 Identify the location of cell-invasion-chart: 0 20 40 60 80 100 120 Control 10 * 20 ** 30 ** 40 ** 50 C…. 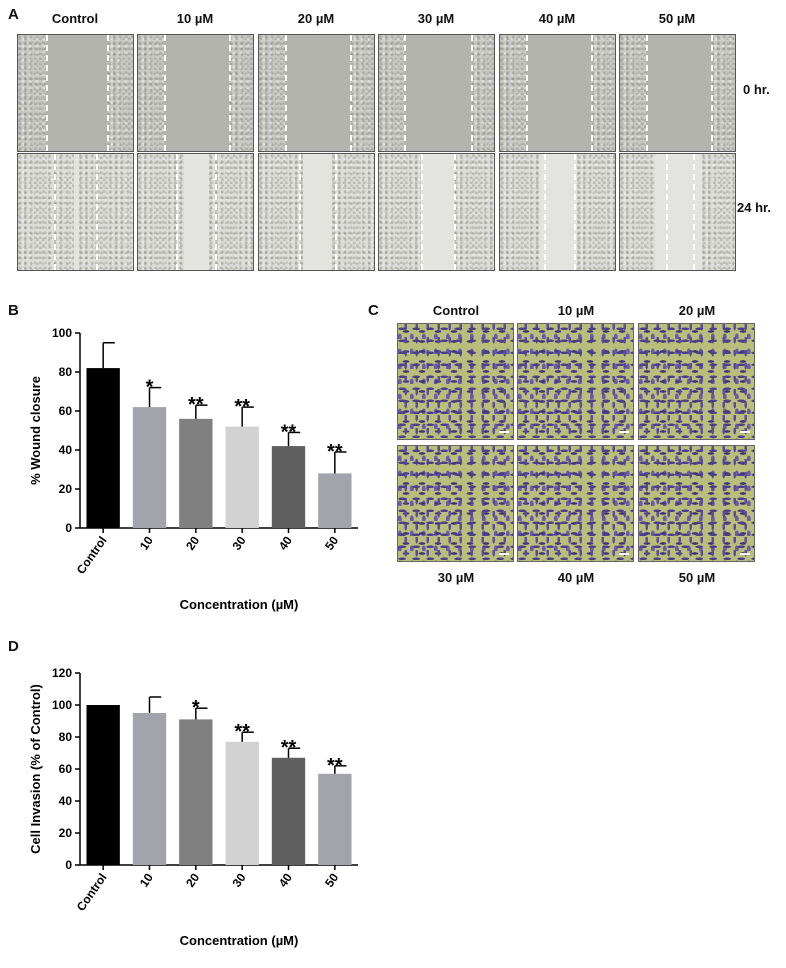
(193, 807).